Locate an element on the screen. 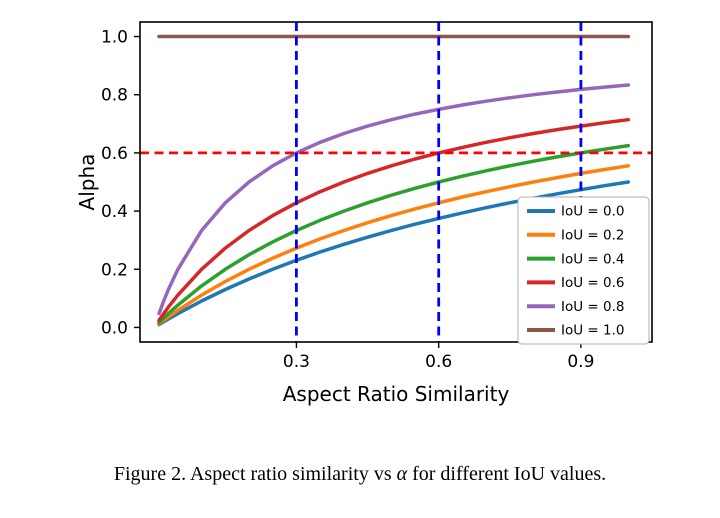  y-tick-label: 0.0 is located at coordinates (114, 328).